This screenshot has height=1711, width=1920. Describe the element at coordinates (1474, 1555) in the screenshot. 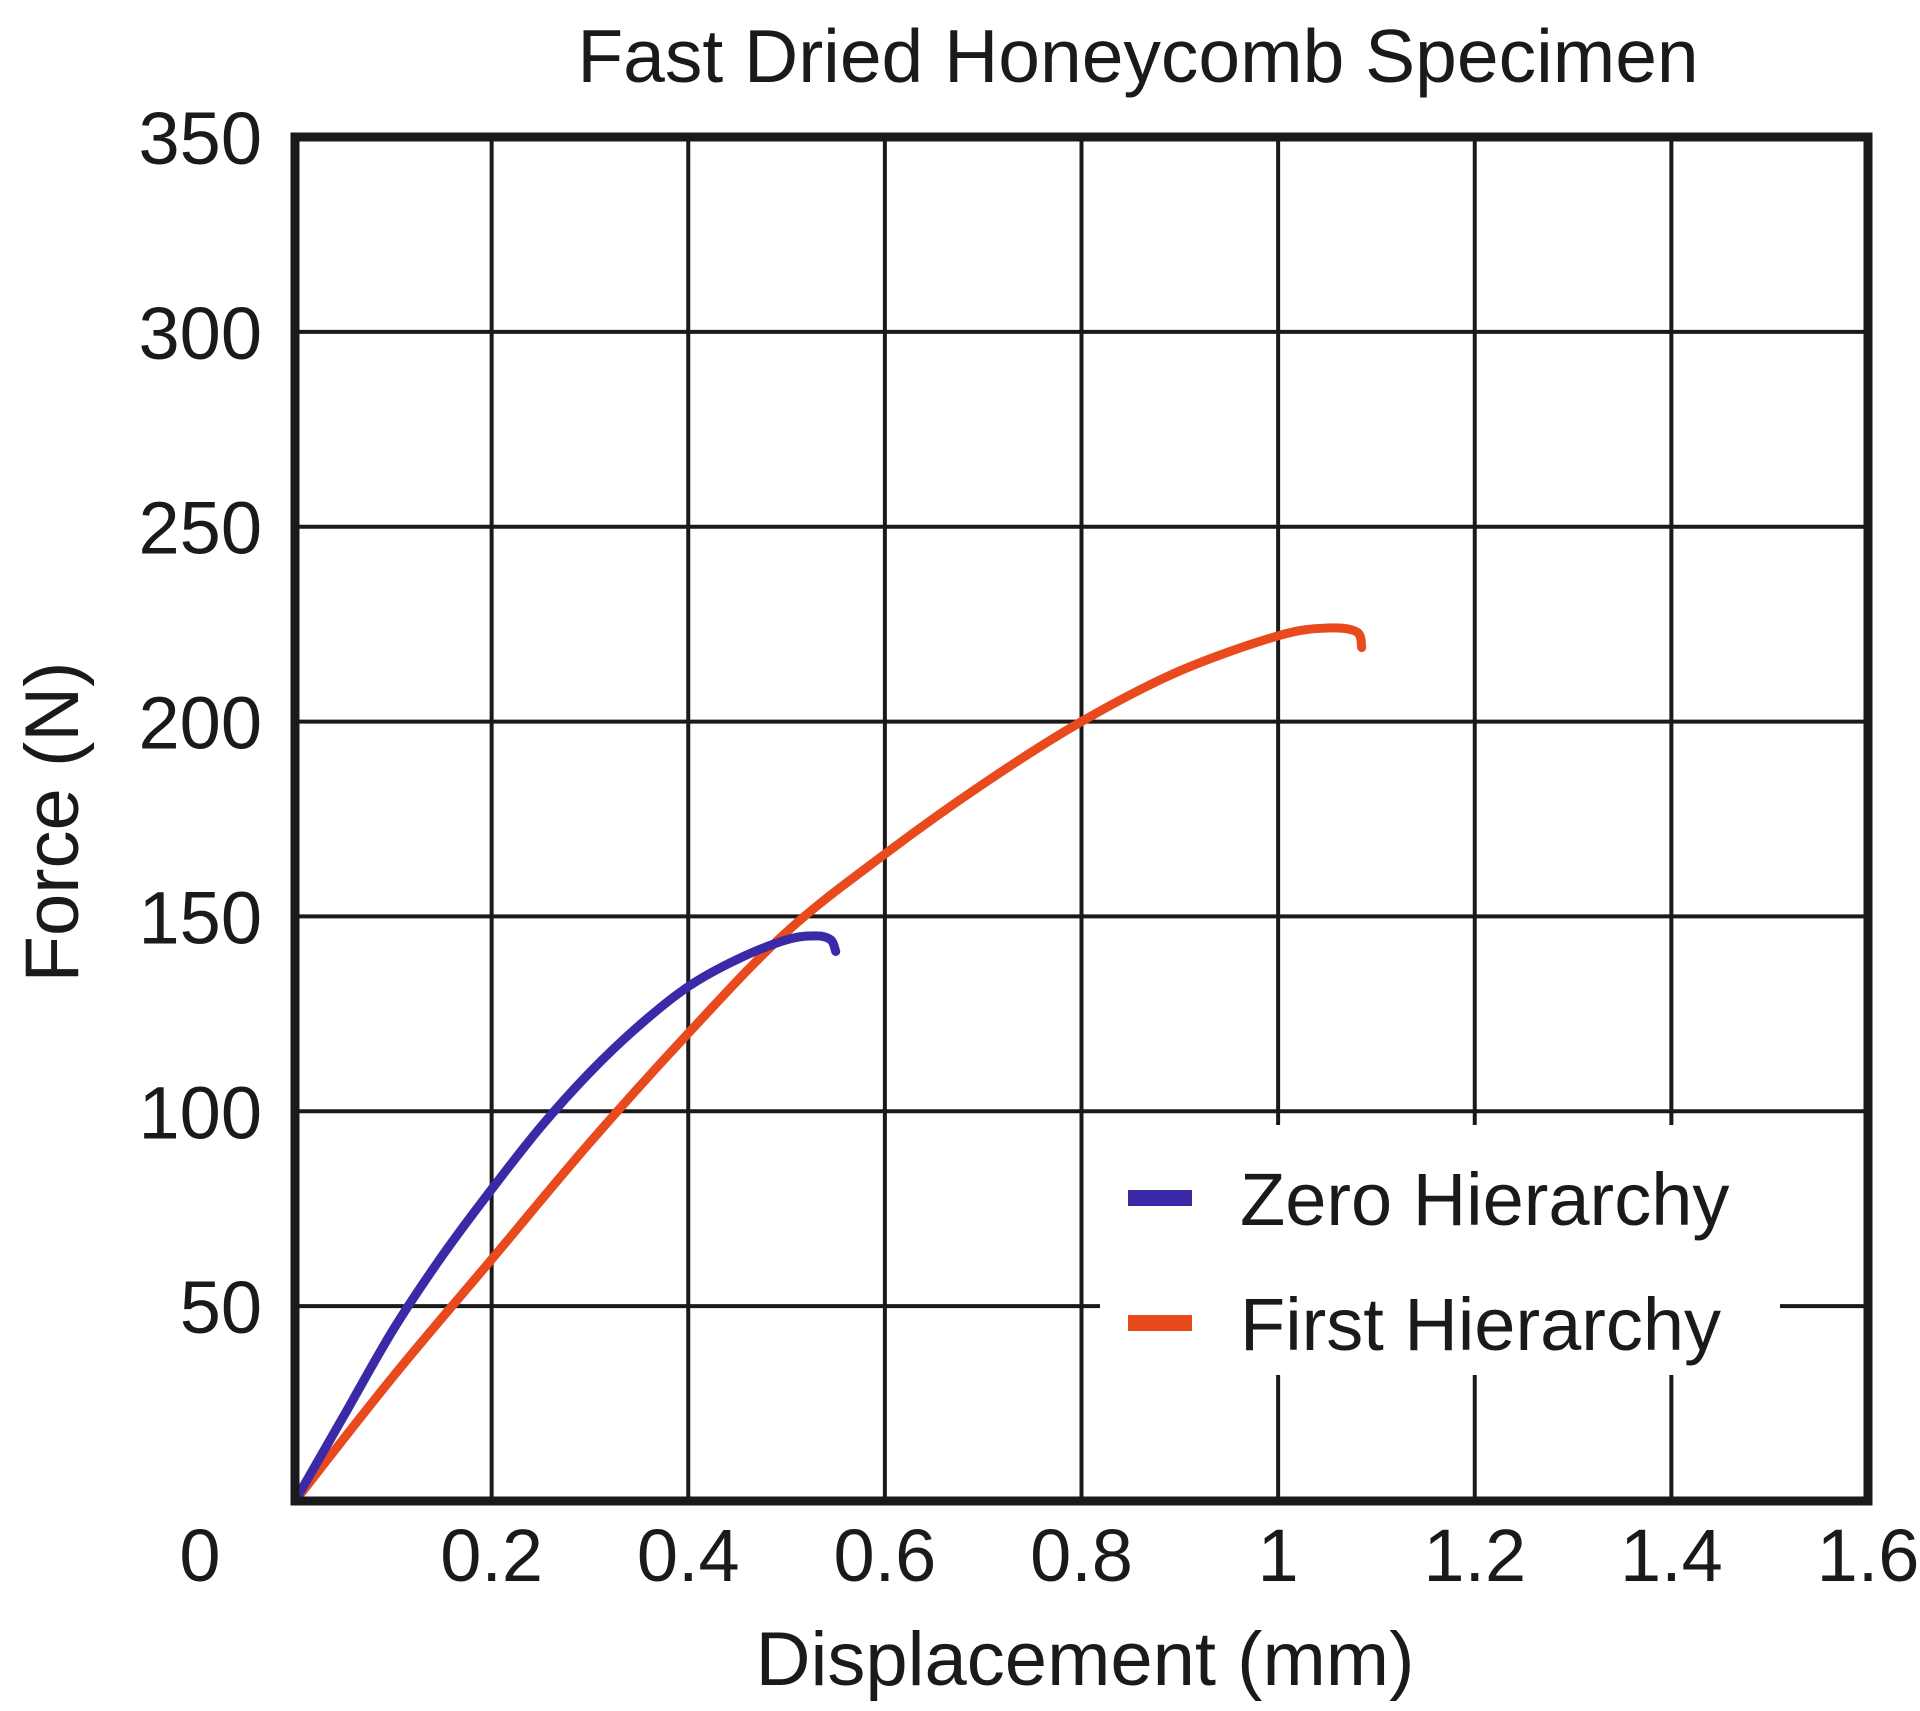

I see `x-tick-label: 1.2` at that location.